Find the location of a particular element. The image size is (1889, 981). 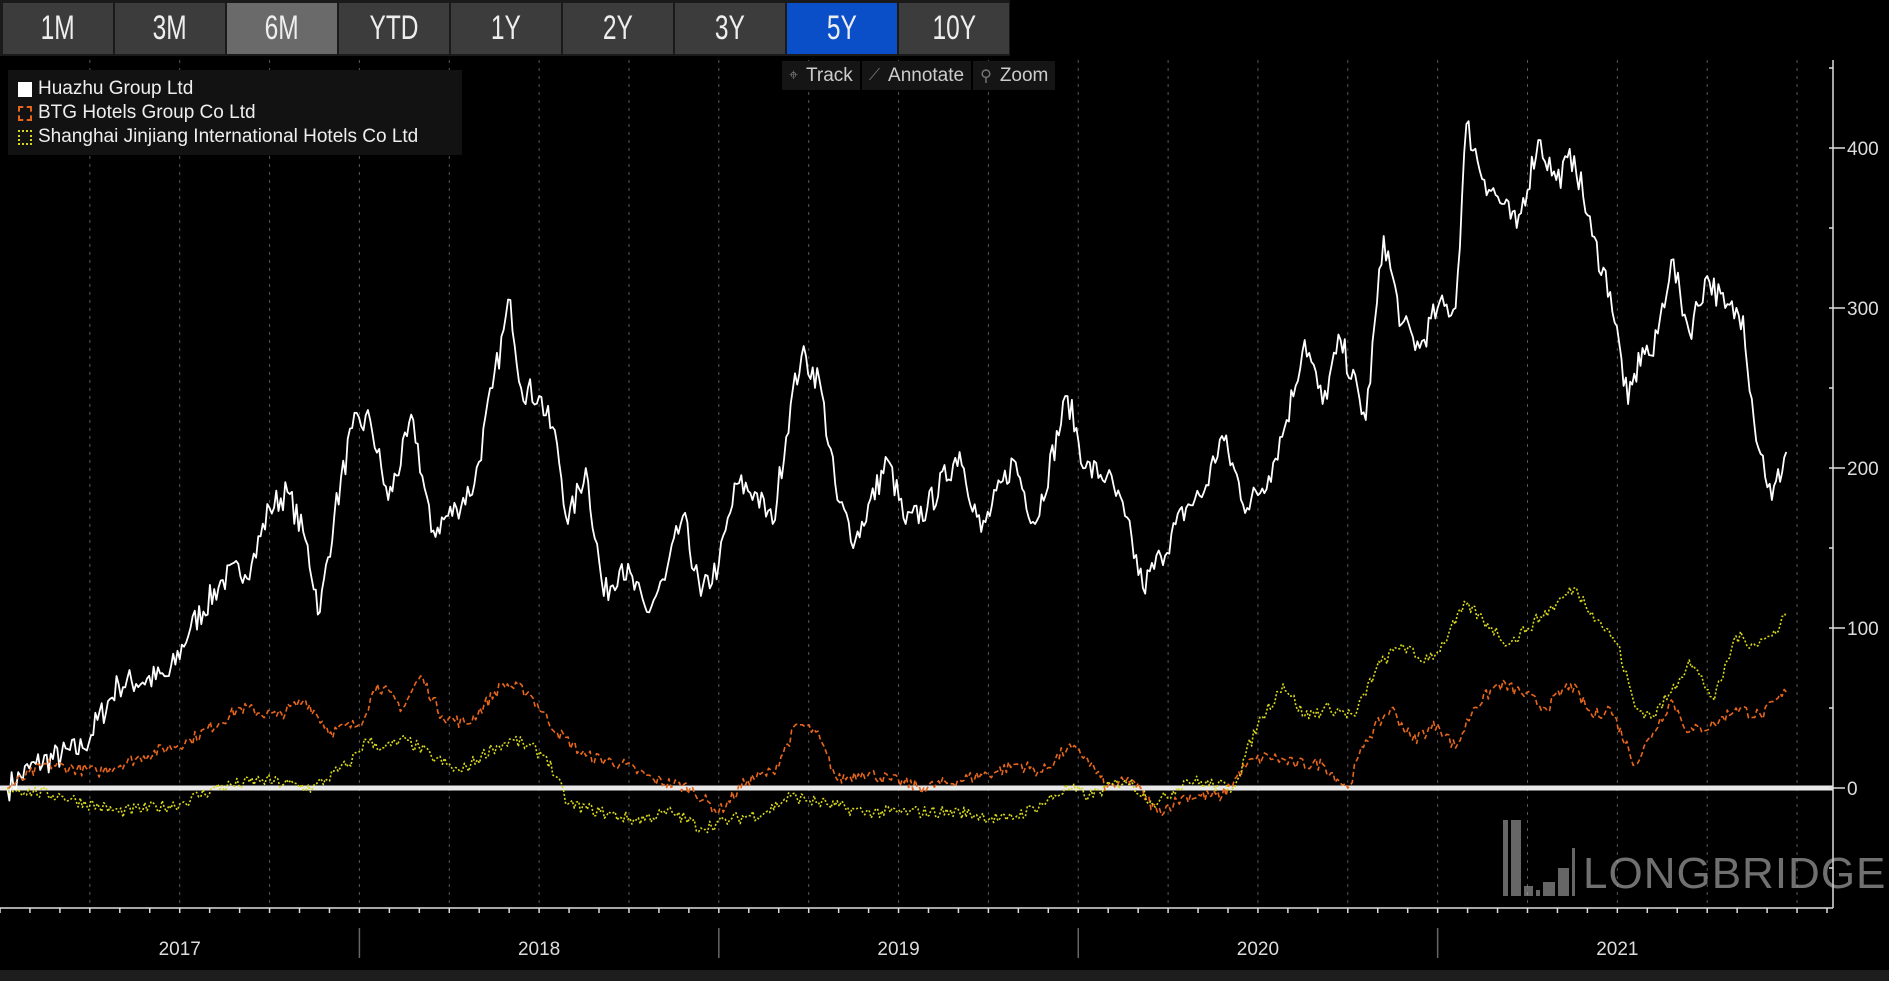

range-button-label: 2Y is located at coordinates (618, 28).